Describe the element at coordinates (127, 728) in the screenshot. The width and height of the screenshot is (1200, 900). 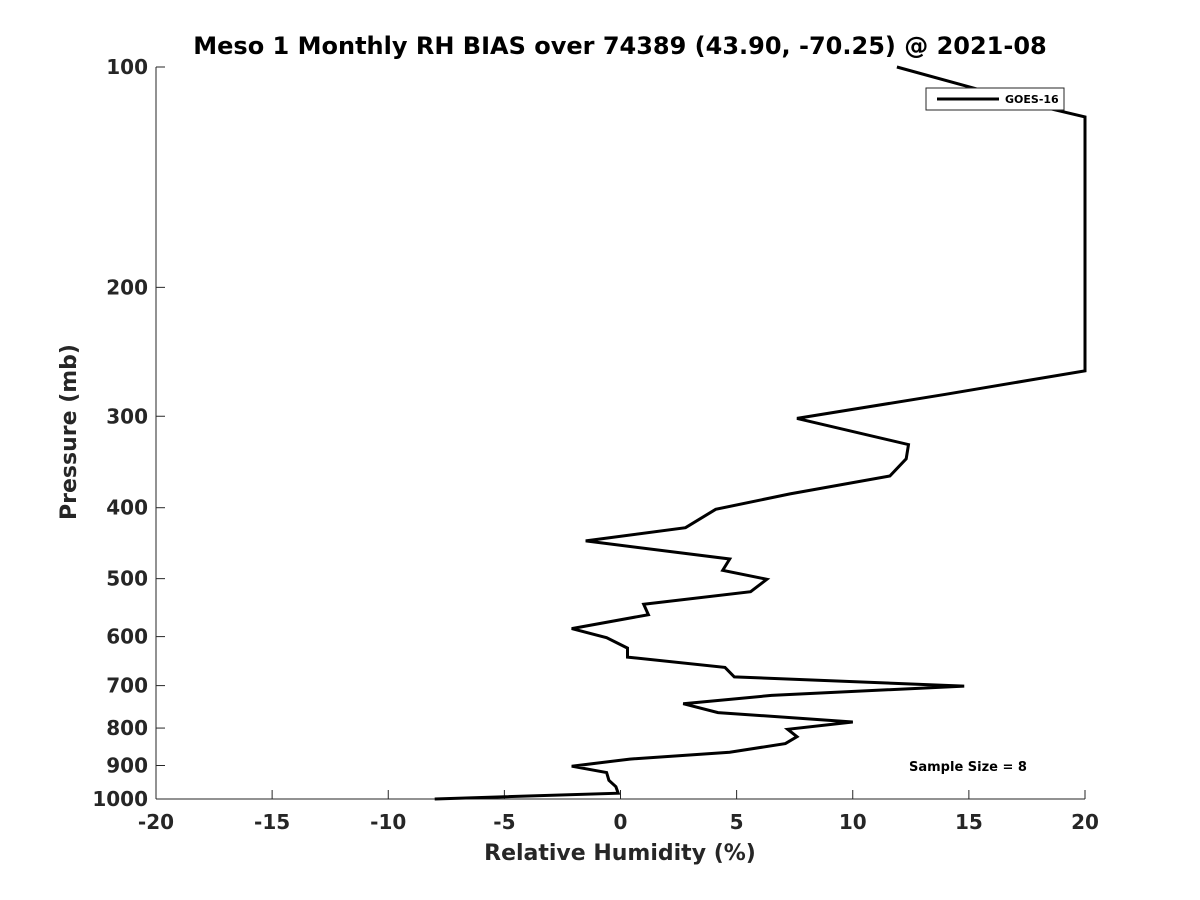
I see `y-tick-label: 800` at that location.